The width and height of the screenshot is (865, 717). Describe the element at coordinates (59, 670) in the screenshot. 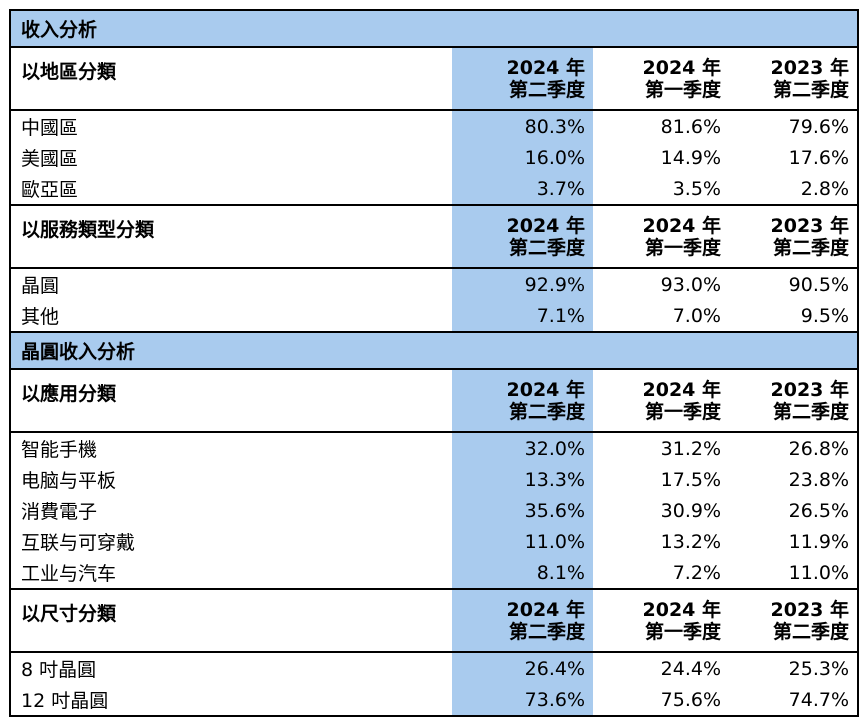

I see `row-label: 8 吋晶圓` at that location.